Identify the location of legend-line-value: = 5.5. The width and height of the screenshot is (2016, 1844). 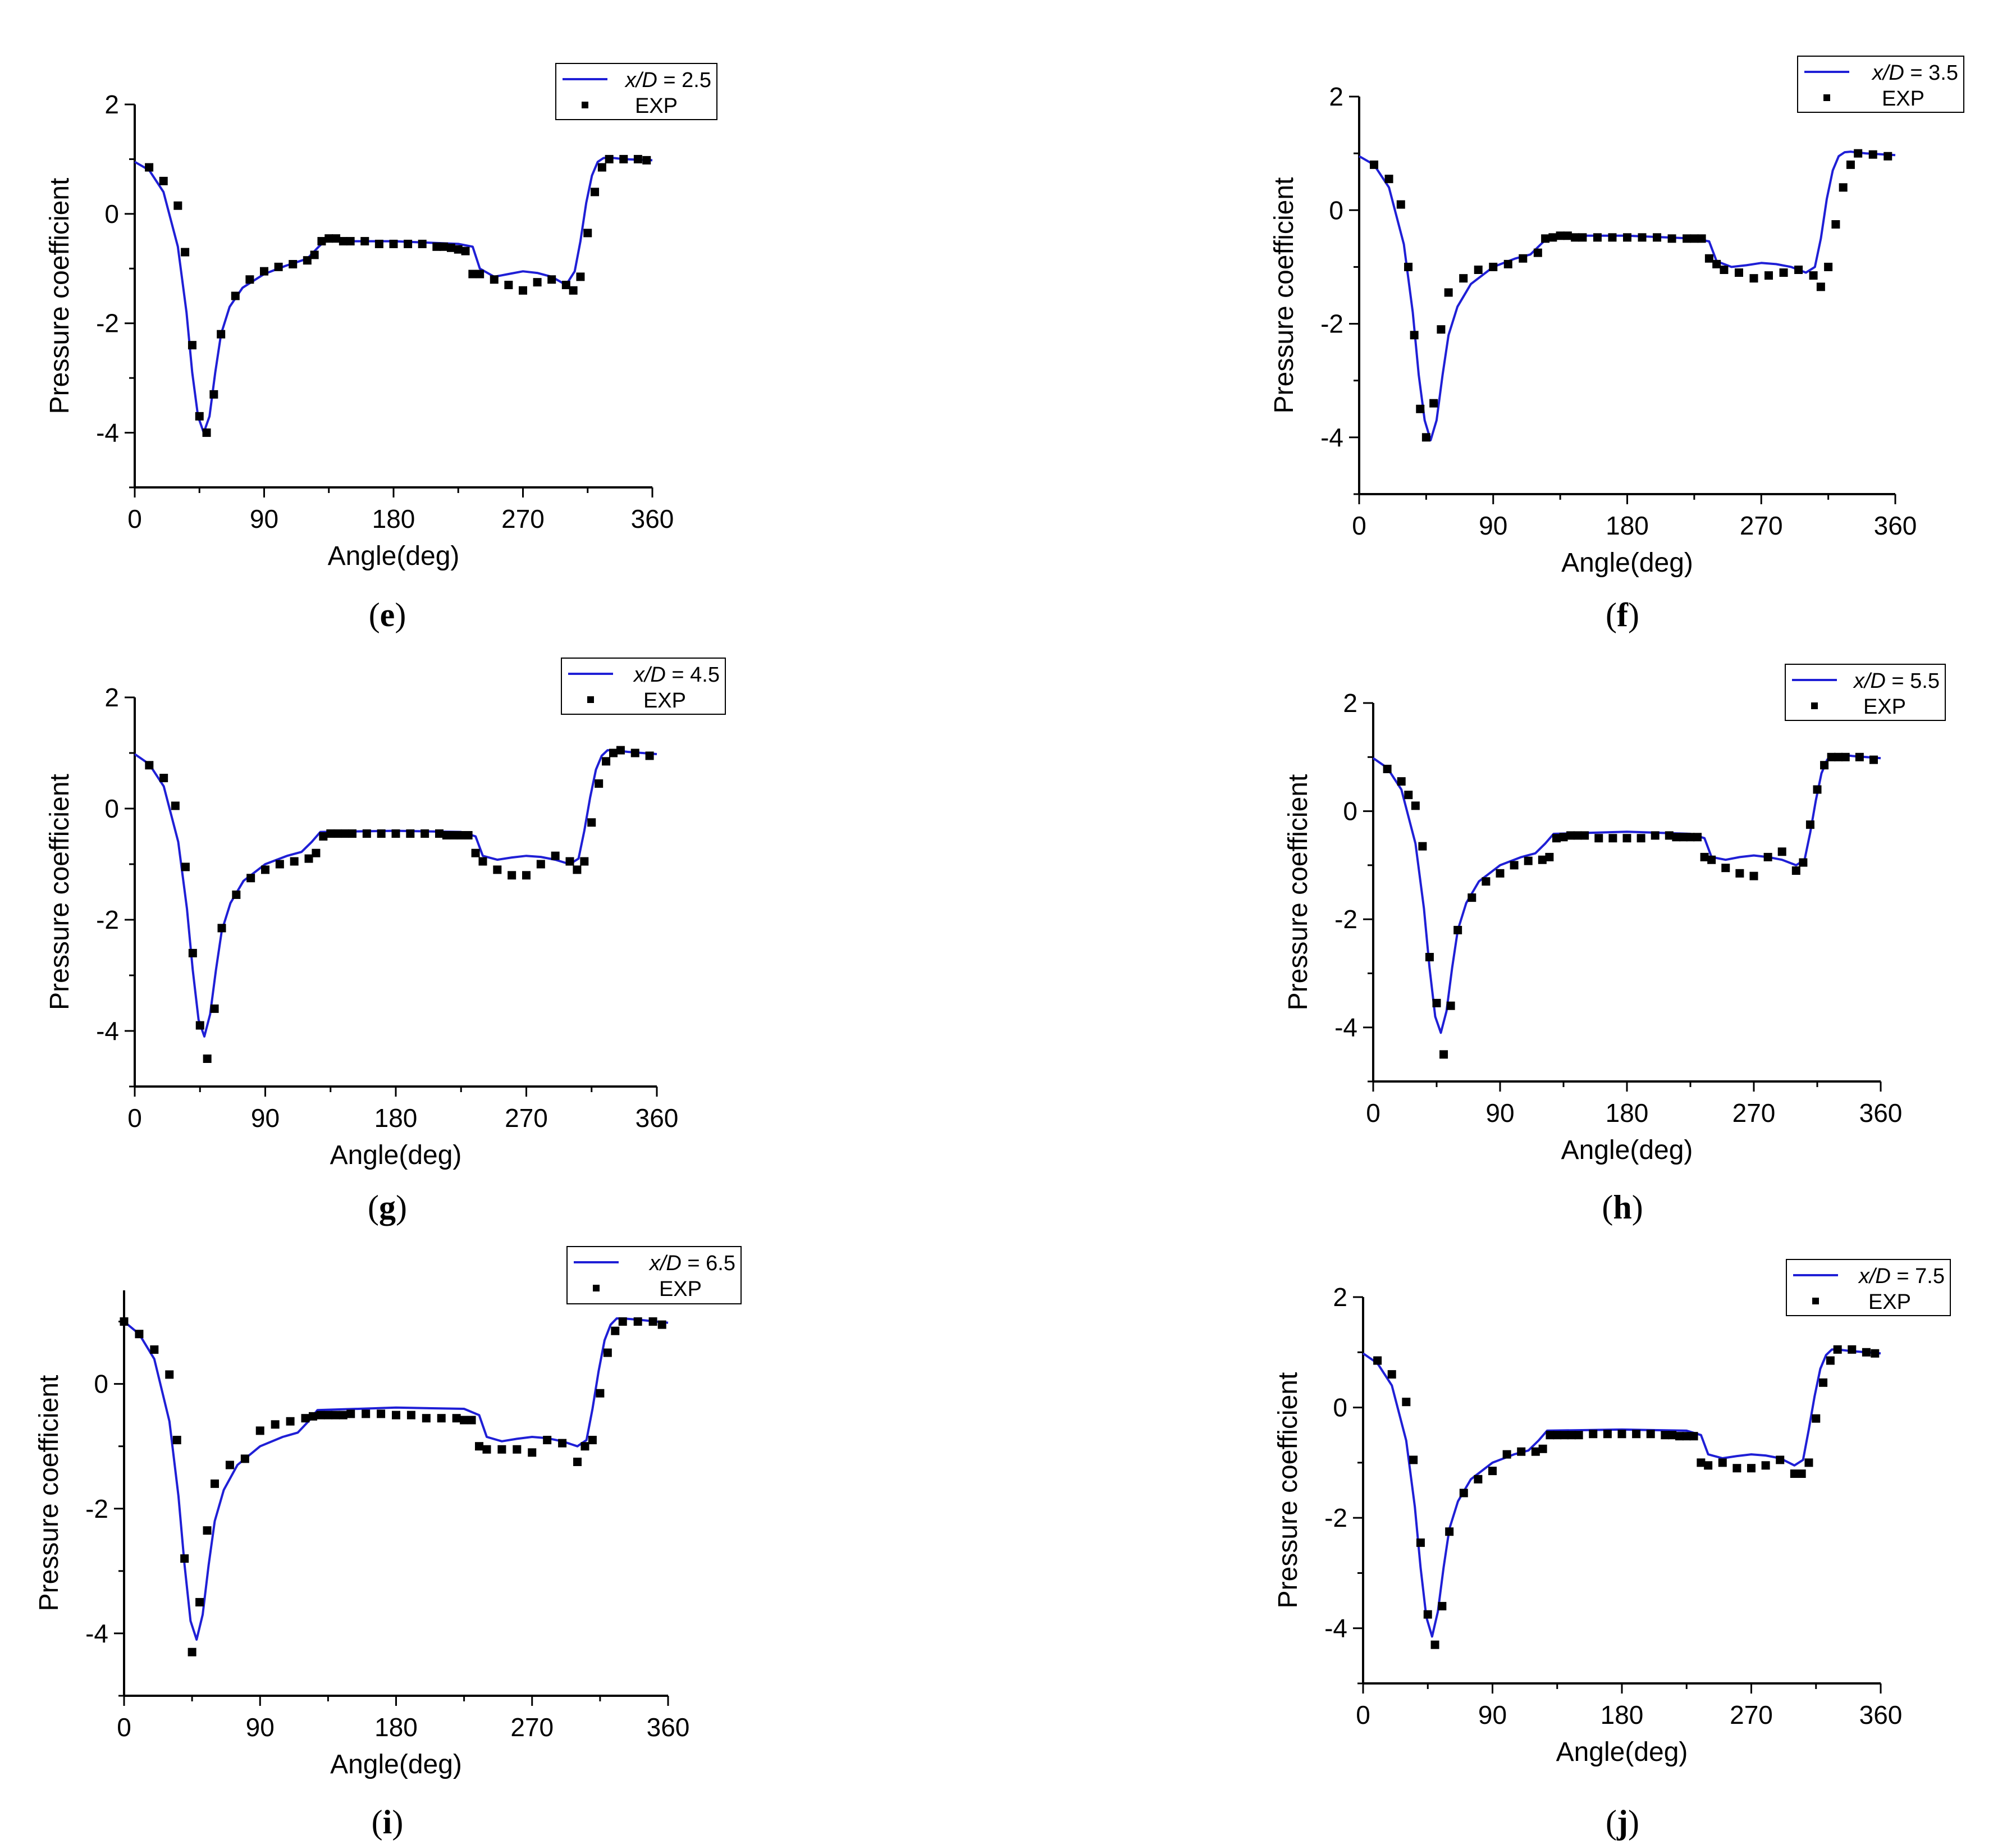
(1913, 681).